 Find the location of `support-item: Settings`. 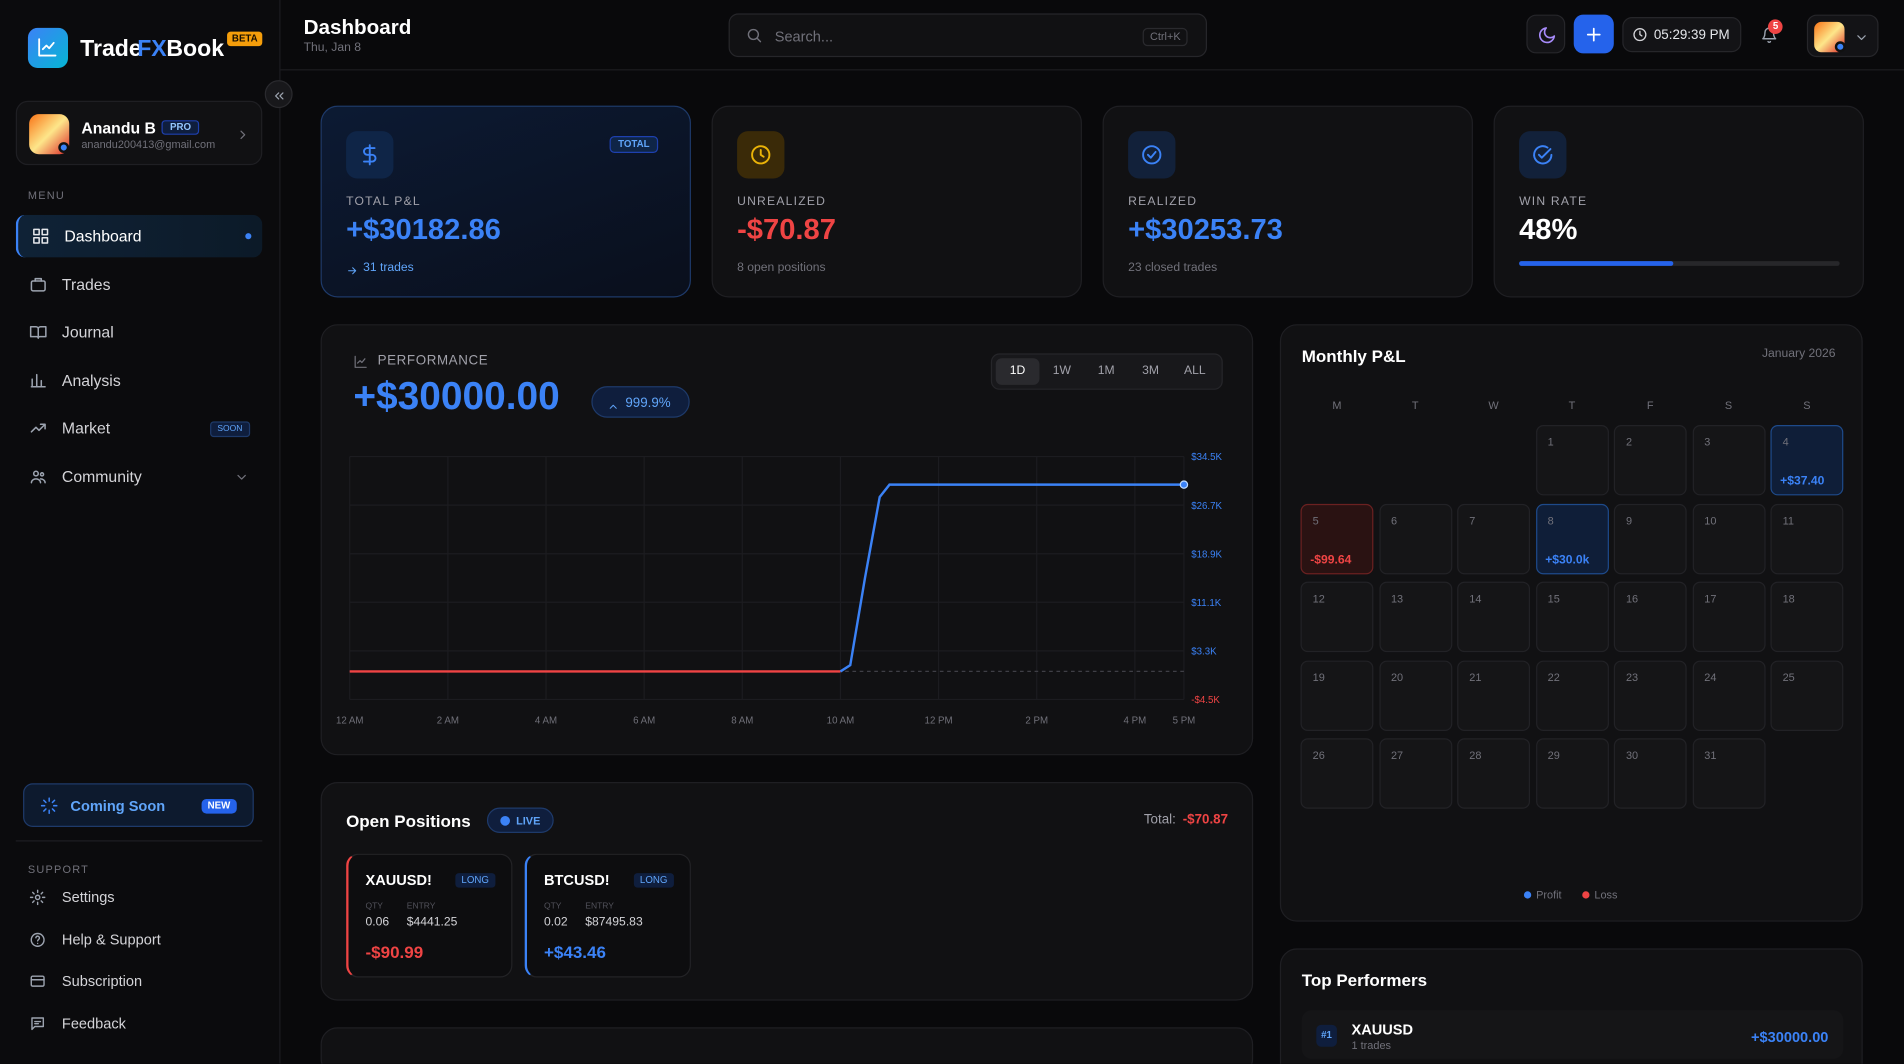

support-item: Settings is located at coordinates (139, 897).